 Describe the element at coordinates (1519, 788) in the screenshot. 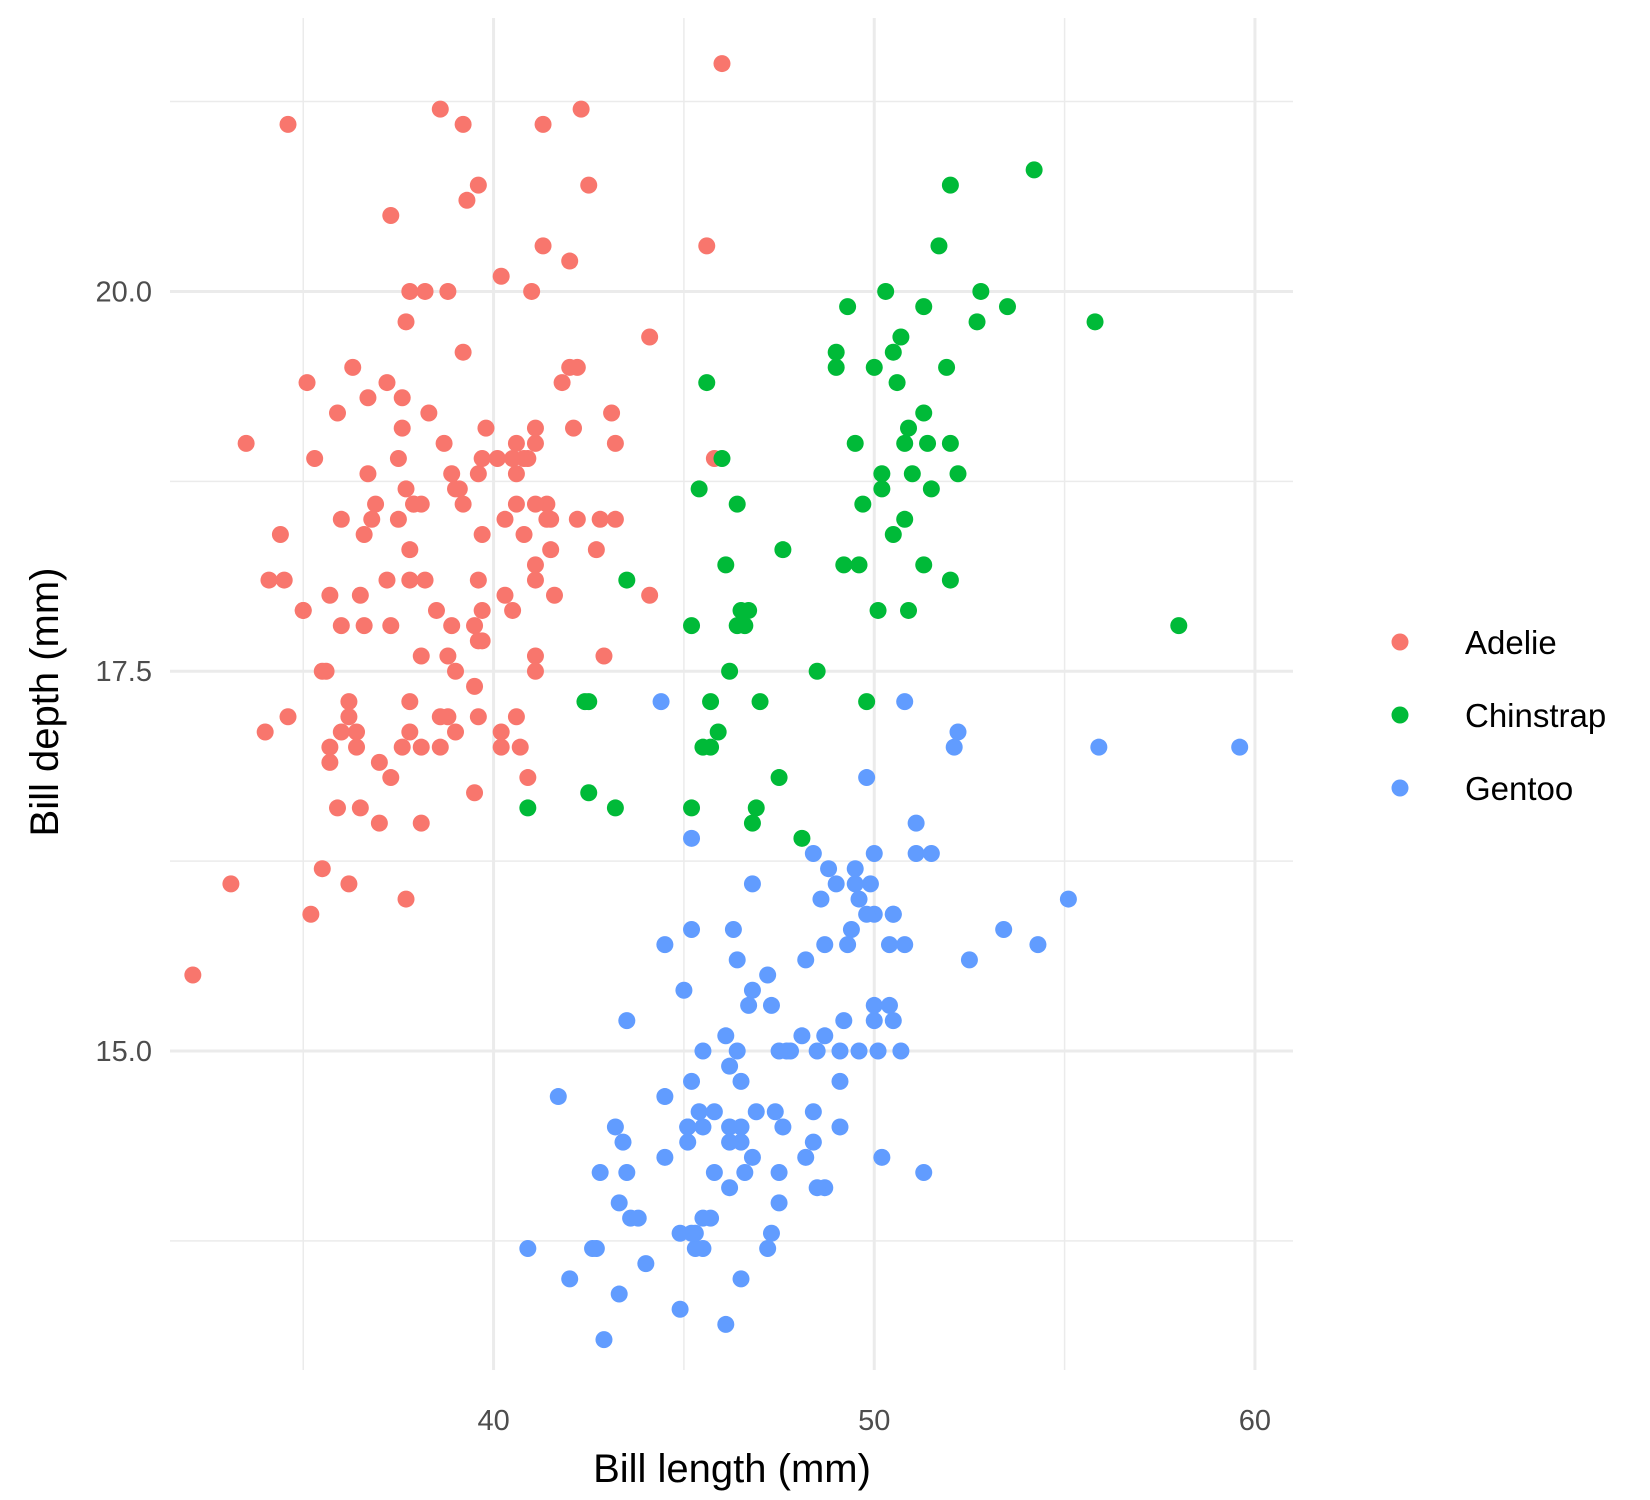

I see `legend-label: Gentoo` at that location.